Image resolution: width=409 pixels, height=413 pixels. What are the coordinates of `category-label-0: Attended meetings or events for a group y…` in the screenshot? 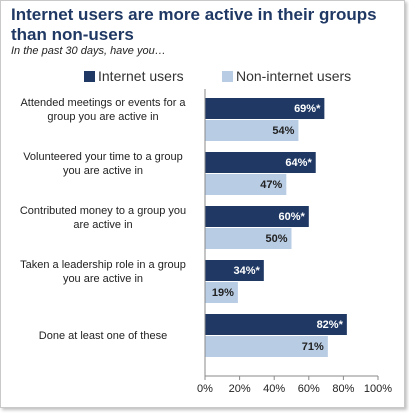 It's located at (103, 110).